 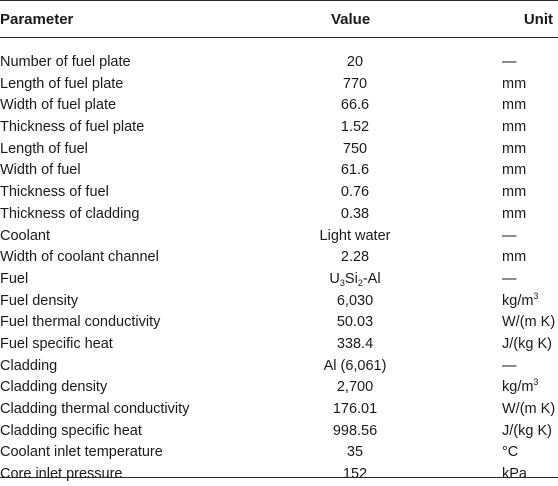 What do you see at coordinates (355, 300) in the screenshot?
I see `value-cell: 6,030` at bounding box center [355, 300].